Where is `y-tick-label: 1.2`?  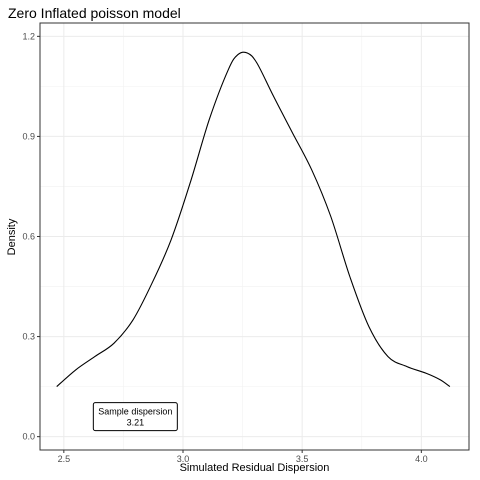
y-tick-label: 1.2 is located at coordinates (28, 36).